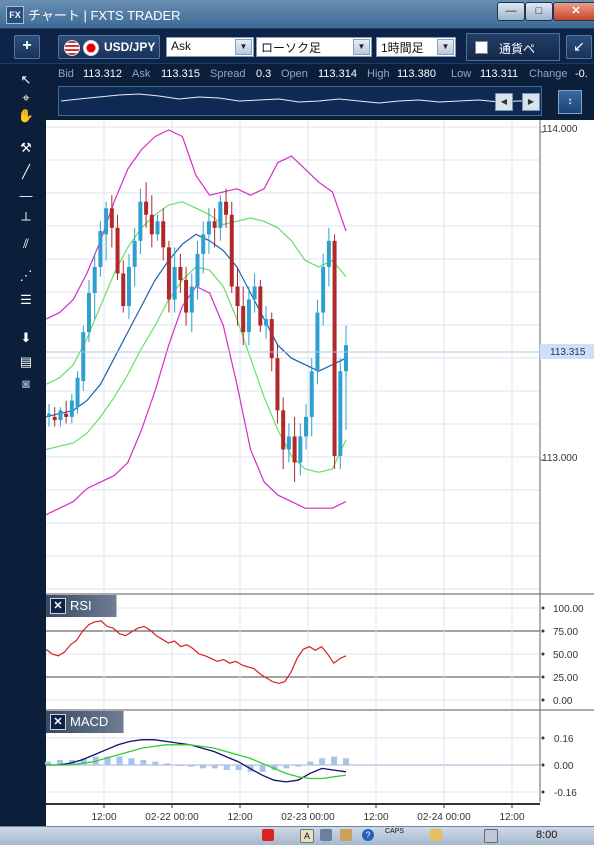 This screenshot has height=845, width=594. I want to click on parallel-lines-icon: ⫽, so click(26, 243).